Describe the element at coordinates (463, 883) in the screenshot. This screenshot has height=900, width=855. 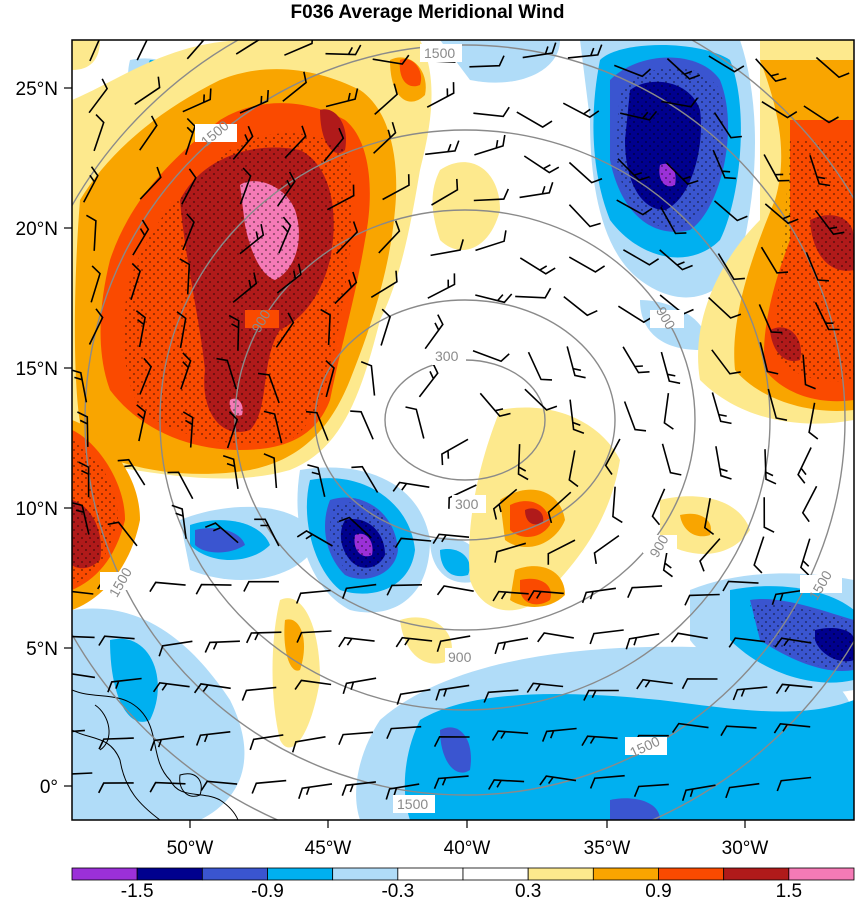
I see `colorbar: -1.5 -0.9 -0.3 0.3 0.9 1.5` at that location.